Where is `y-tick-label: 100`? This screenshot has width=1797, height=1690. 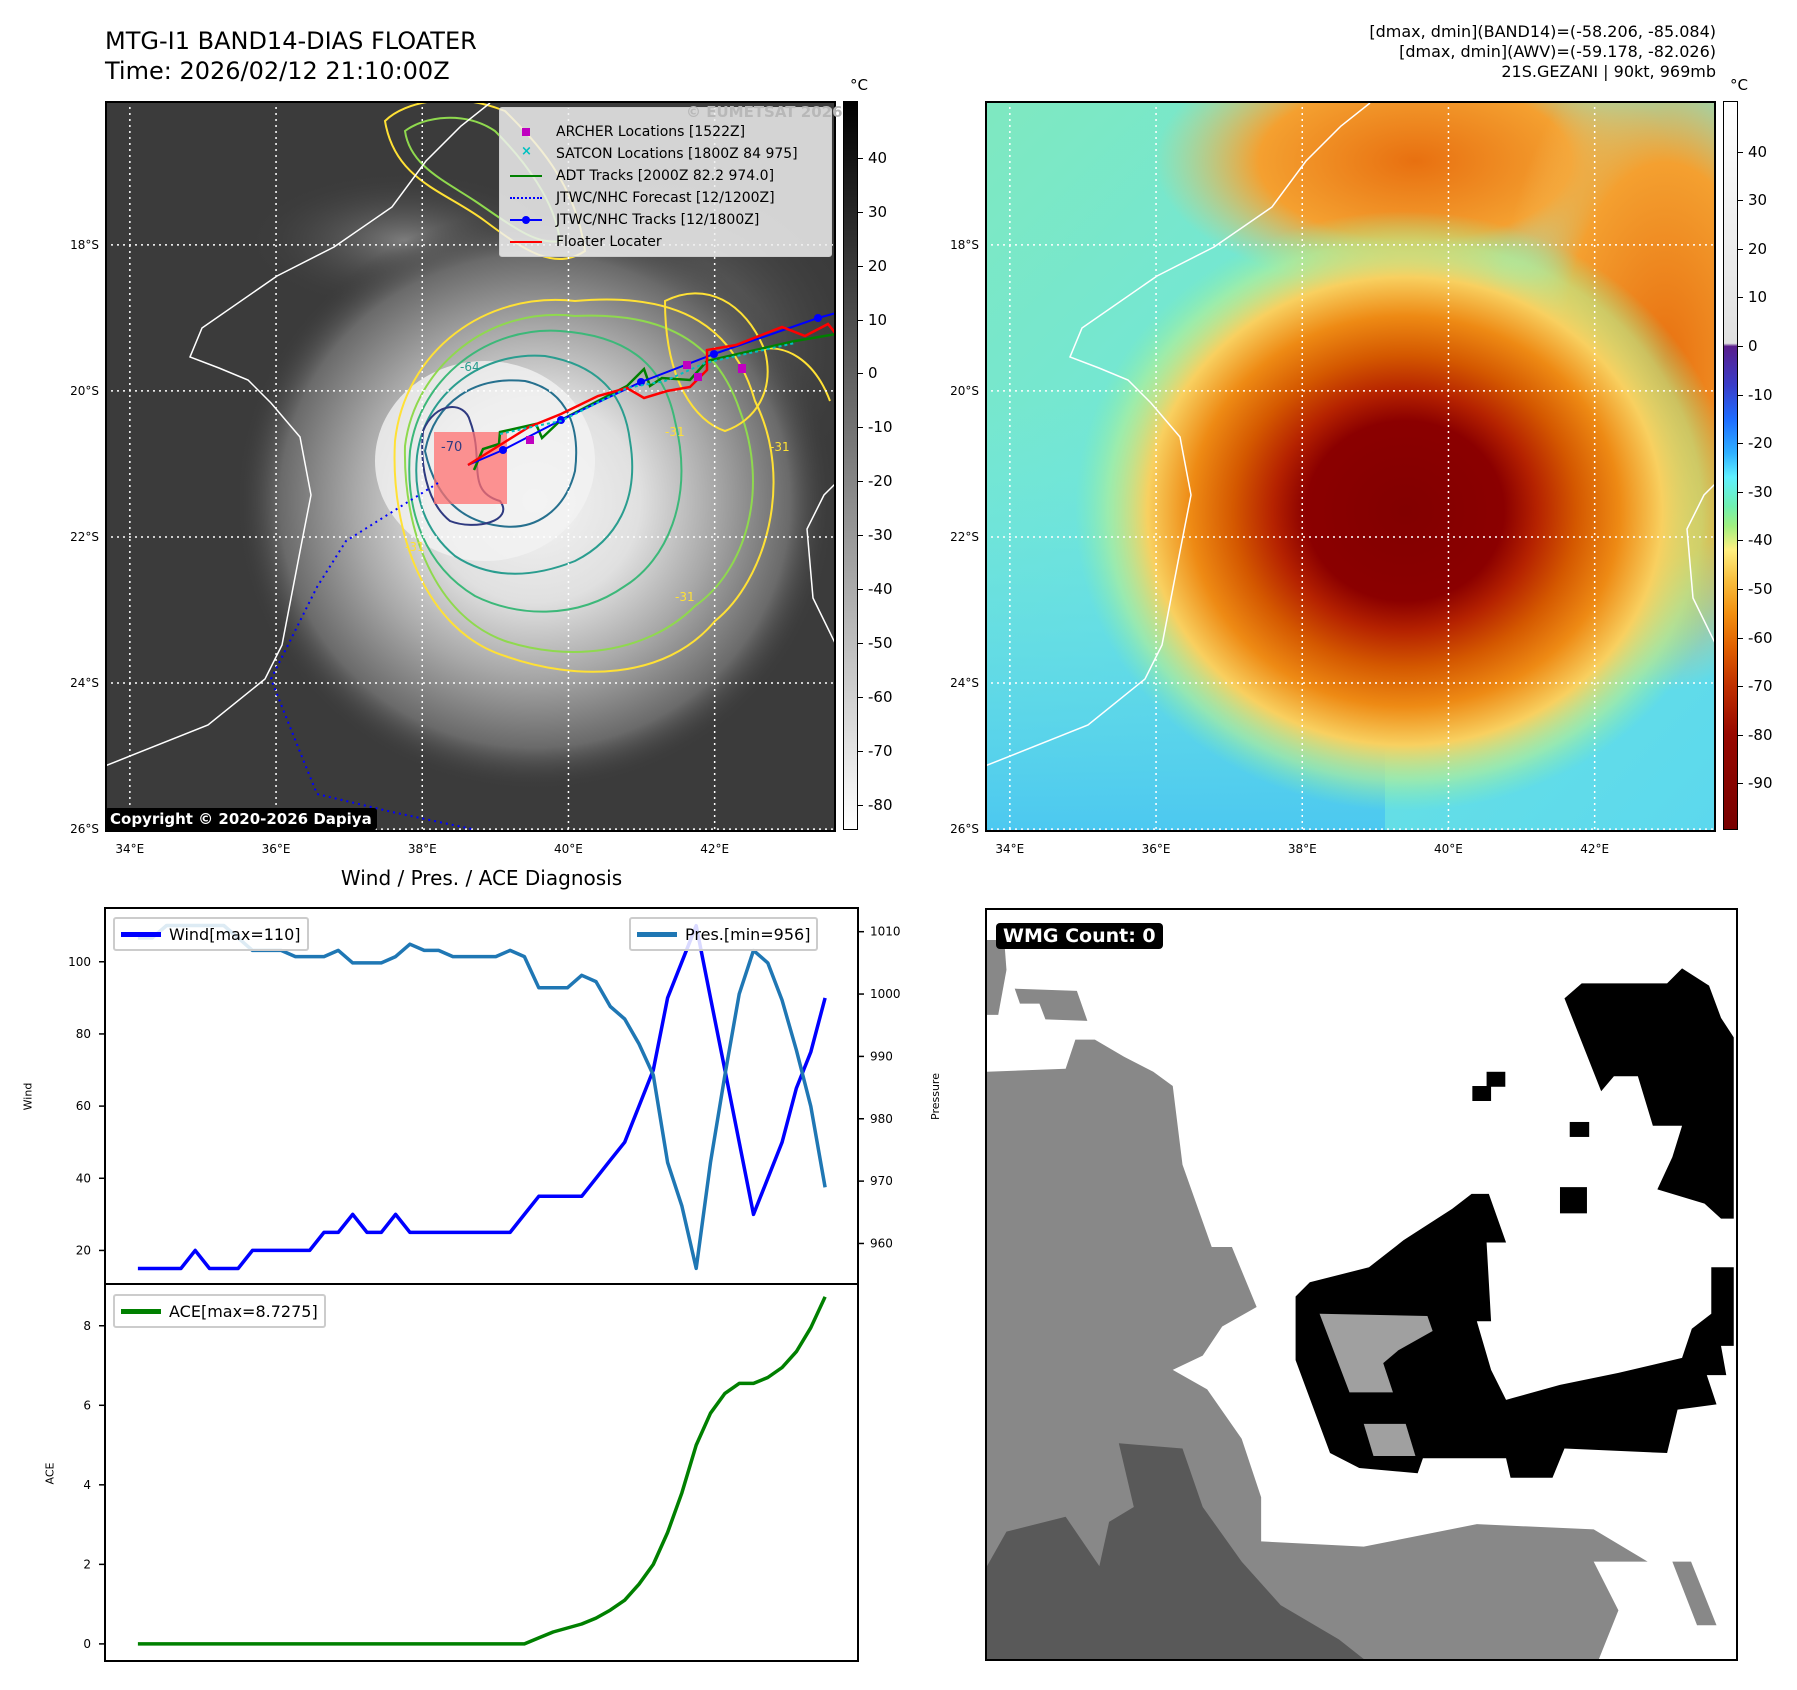
y-tick-label: 100 is located at coordinates (79, 962).